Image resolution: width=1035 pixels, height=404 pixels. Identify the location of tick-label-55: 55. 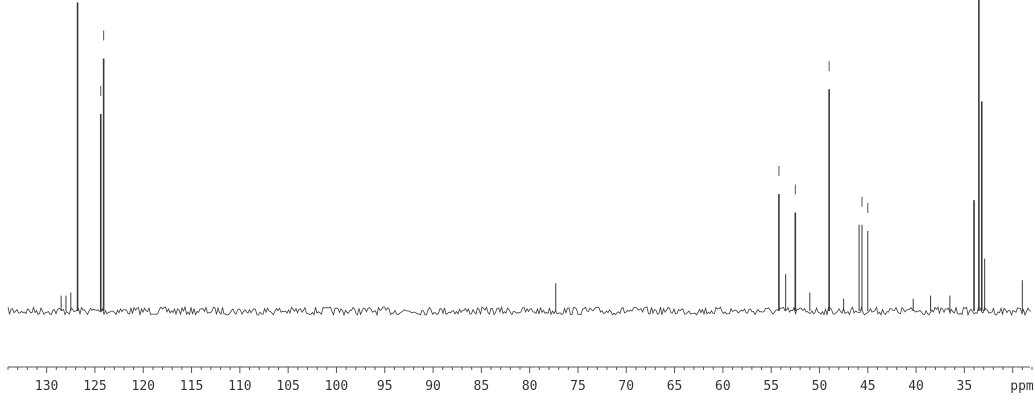
(771, 386).